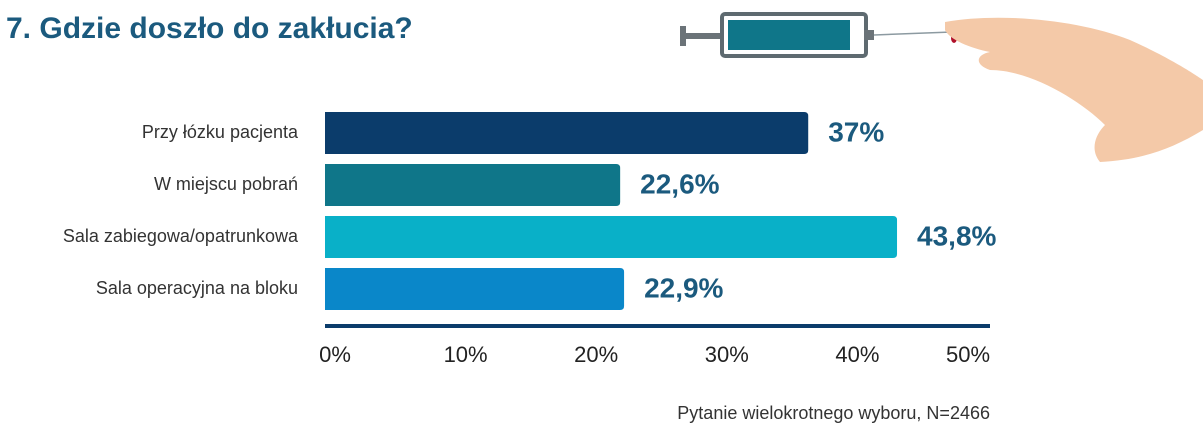  What do you see at coordinates (968, 354) in the screenshot?
I see `x-tick-label: 50%` at bounding box center [968, 354].